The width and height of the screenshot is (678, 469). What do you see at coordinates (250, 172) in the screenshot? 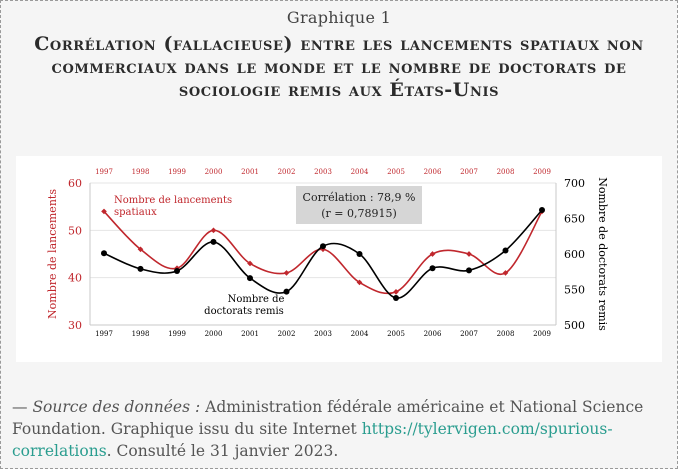
I see `top-x-tick-label: 2001` at bounding box center [250, 172].